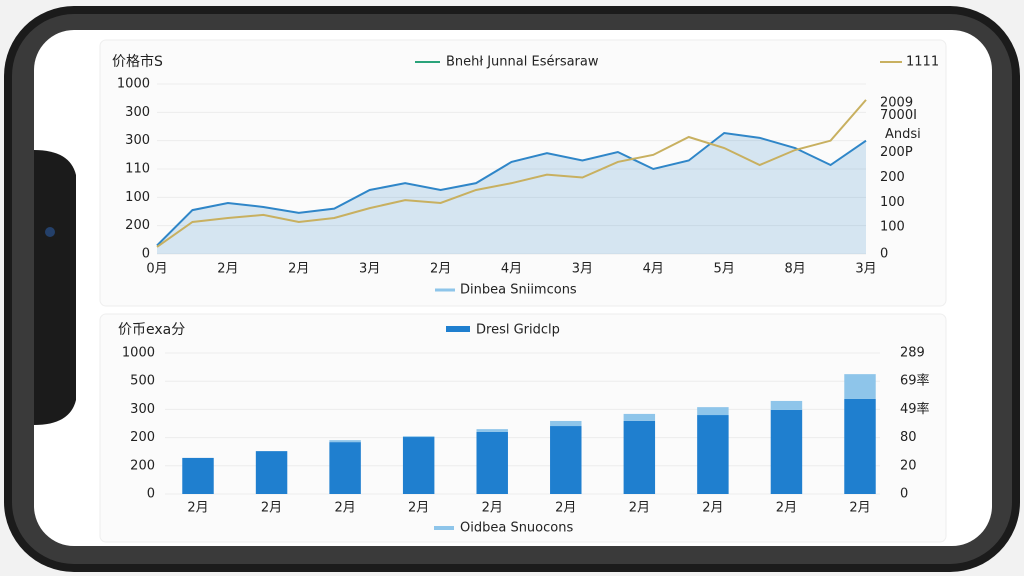 The width and height of the screenshot is (1024, 576). What do you see at coordinates (516, 528) in the screenshot?
I see `legend-label: Oidbea Snuocons` at bounding box center [516, 528].